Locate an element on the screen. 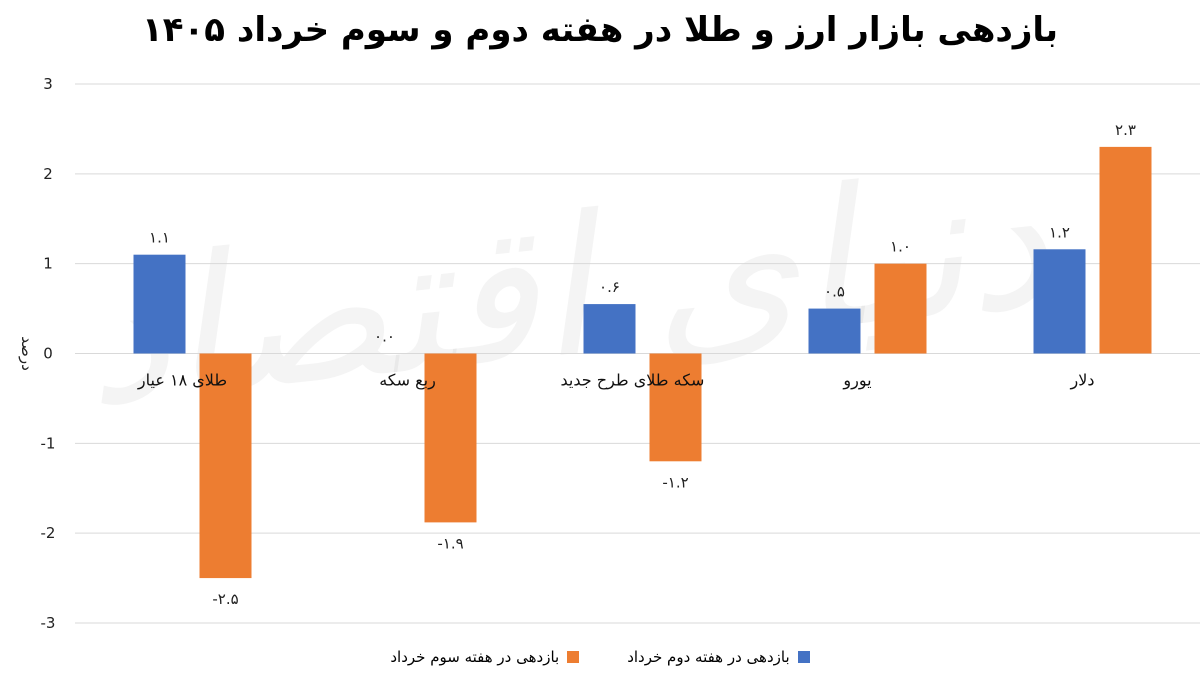 This screenshot has width=1200, height=687. y-tick-label: -1 is located at coordinates (48, 443).